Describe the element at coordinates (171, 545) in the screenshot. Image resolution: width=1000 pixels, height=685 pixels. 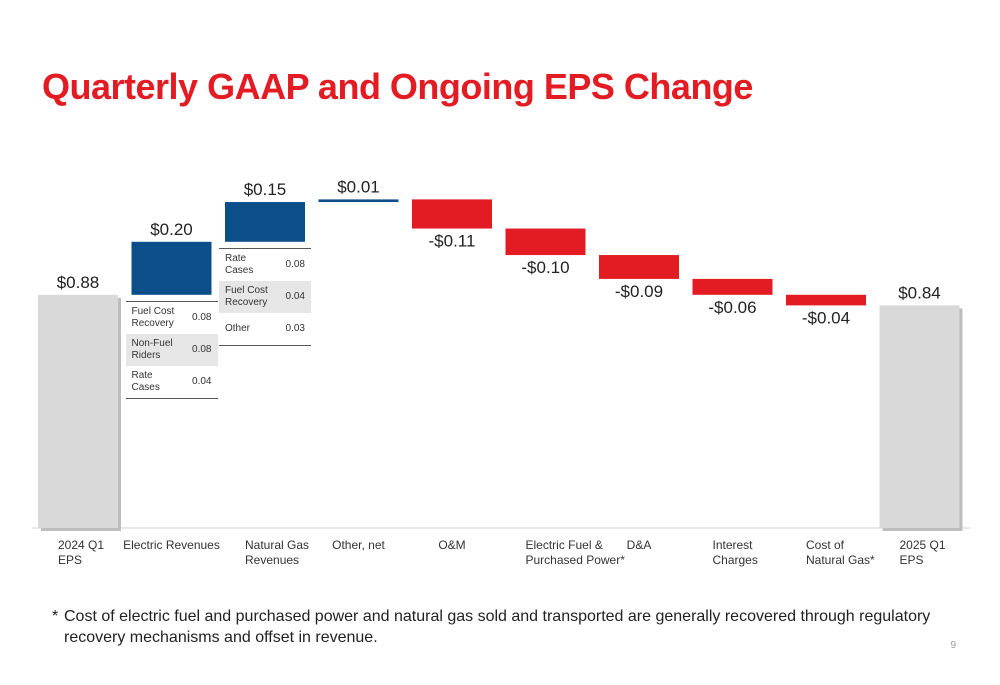
I see `category-label: Electric Revenues` at that location.